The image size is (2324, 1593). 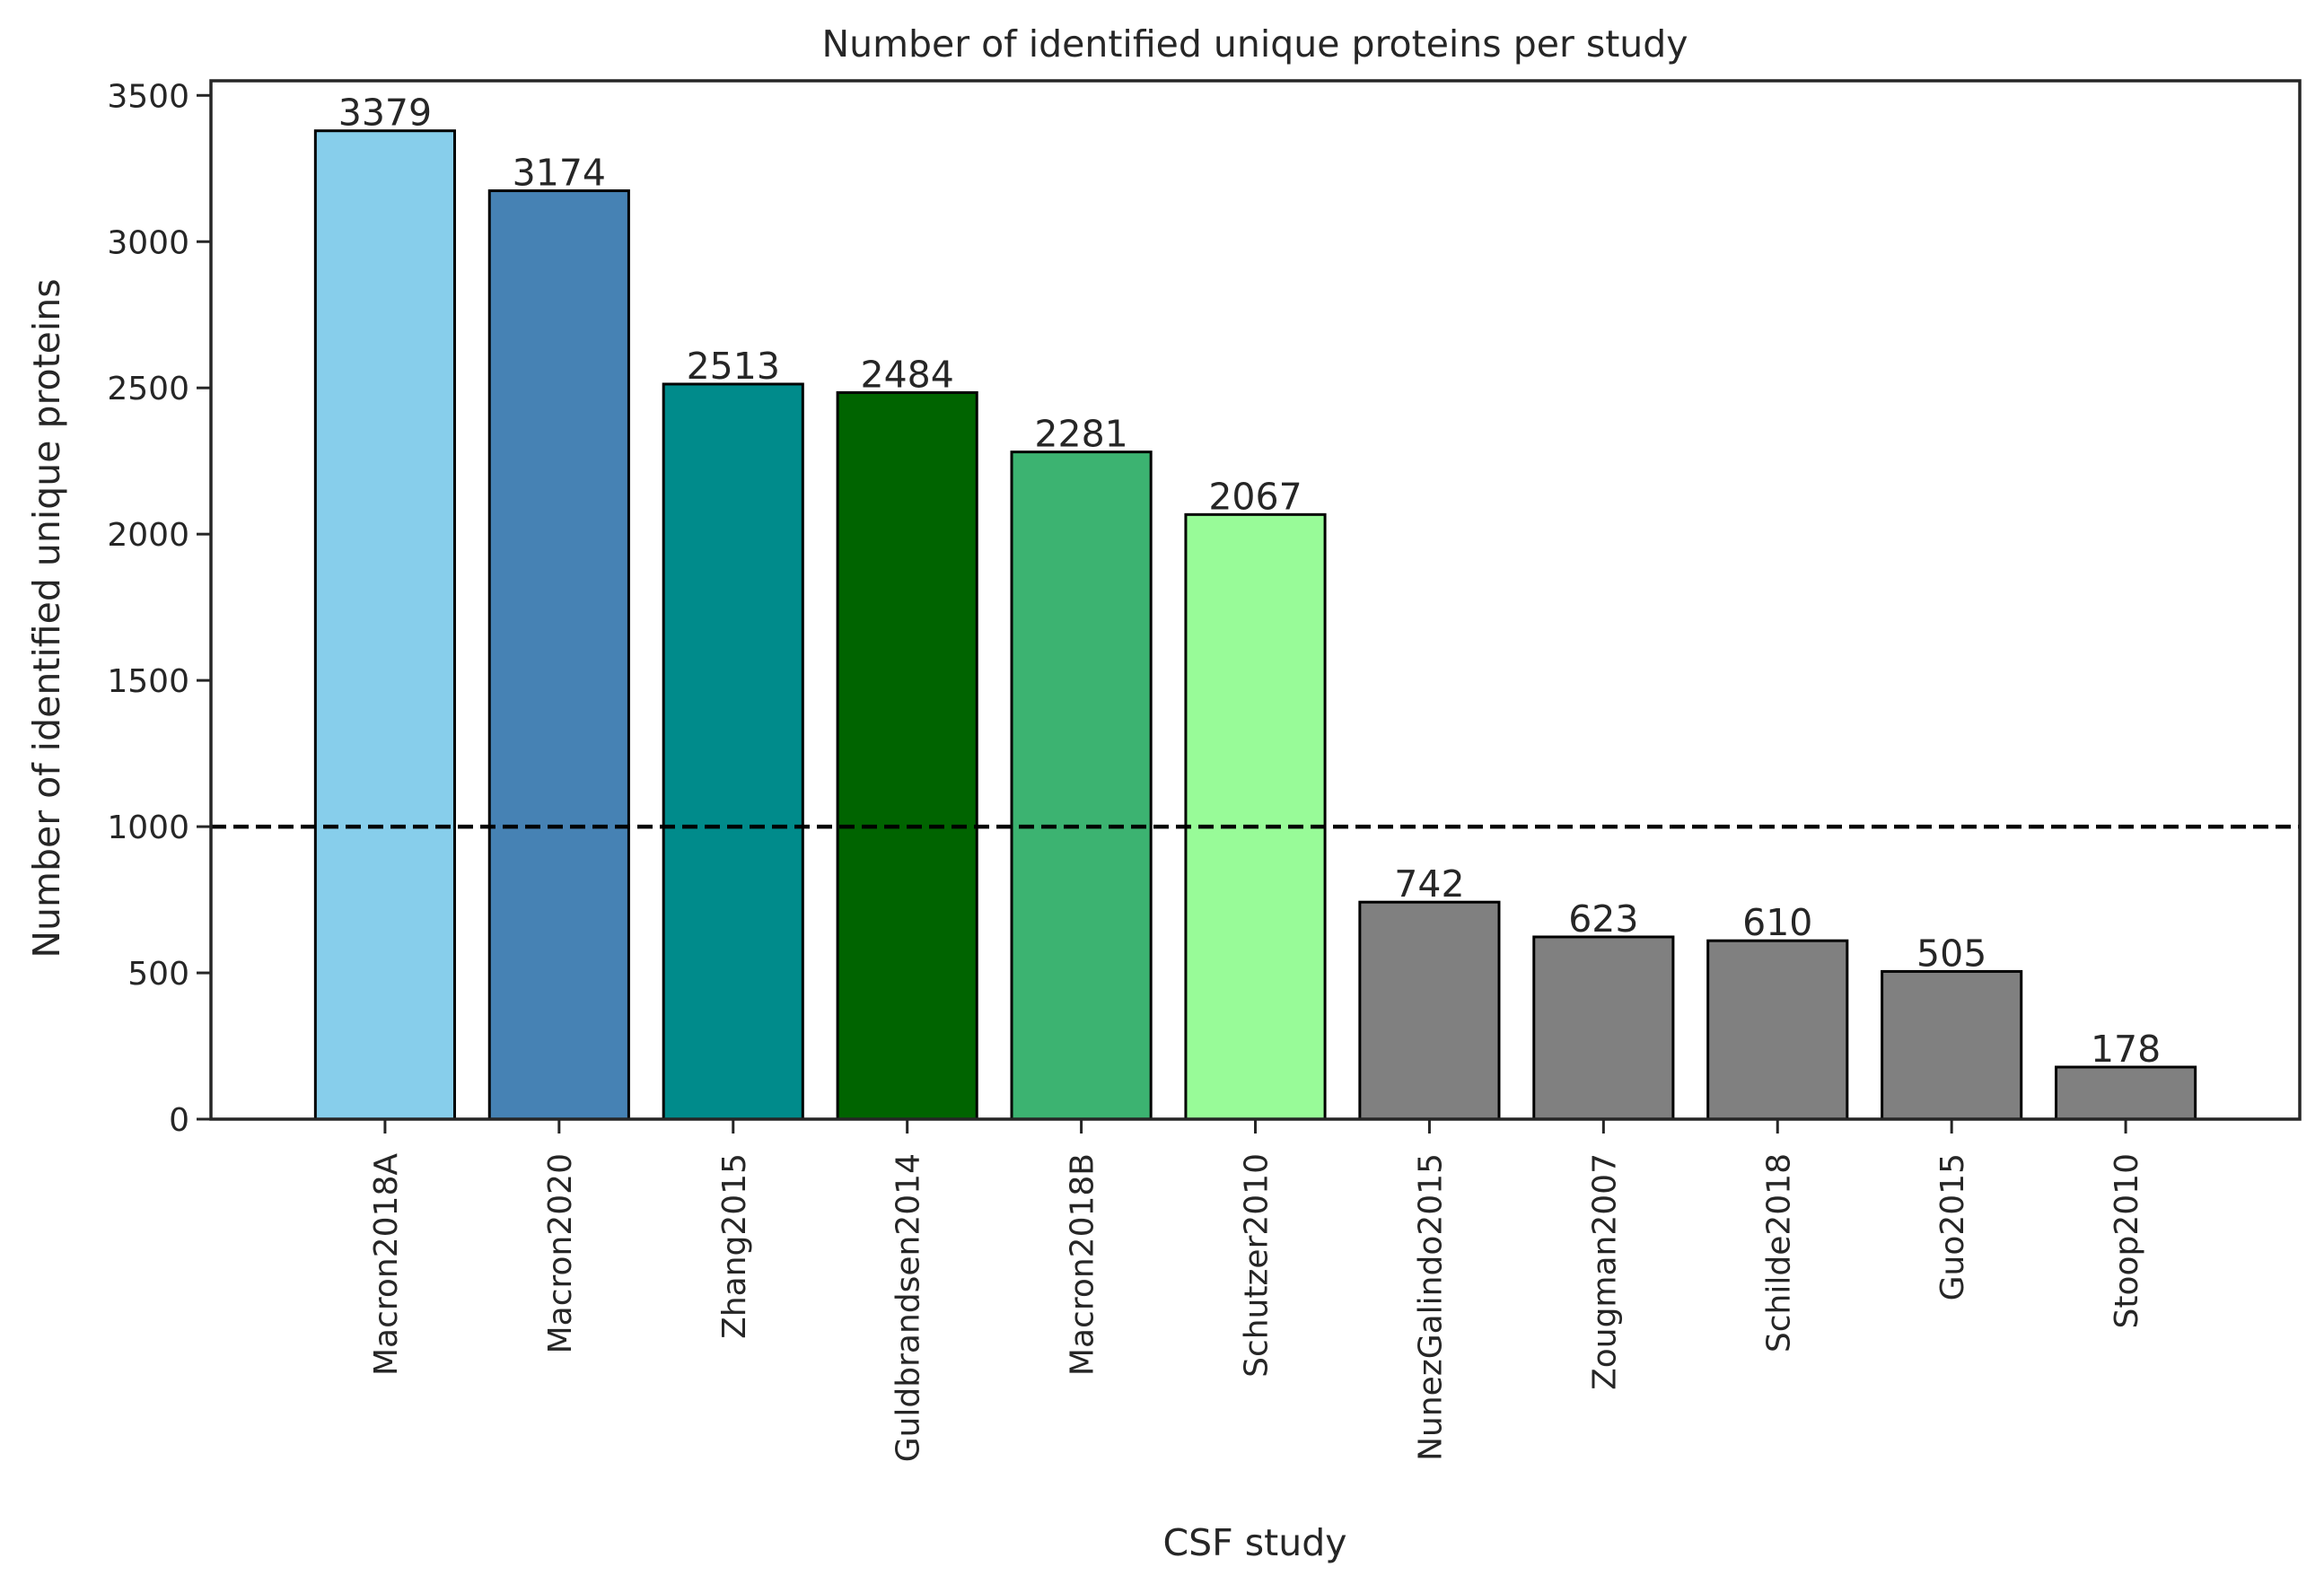 I want to click on x-tick-label-Macron2018A: Macron2018A, so click(x=386, y=1264).